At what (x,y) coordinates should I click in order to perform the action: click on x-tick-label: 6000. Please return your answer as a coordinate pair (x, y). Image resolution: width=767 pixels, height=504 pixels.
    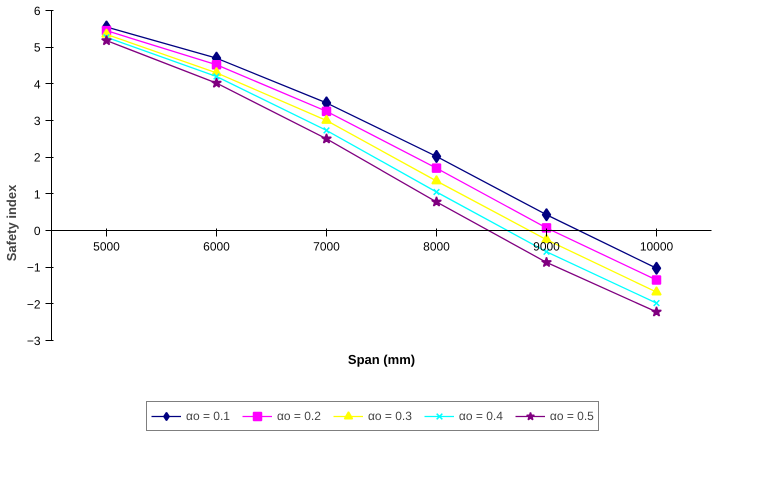
    Looking at the image, I should click on (216, 247).